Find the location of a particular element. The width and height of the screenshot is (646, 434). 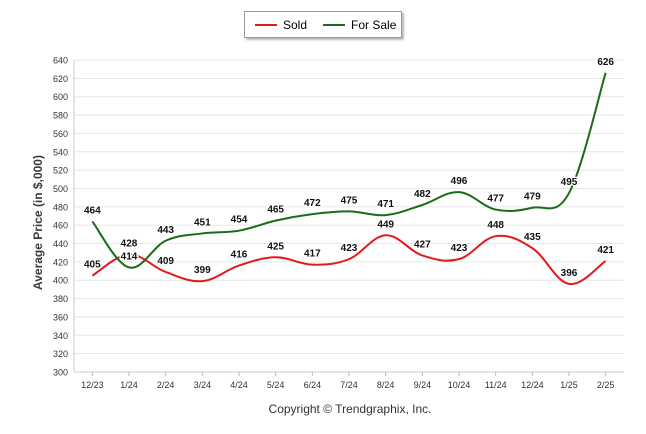

x-tick-label: 10/24 is located at coordinates (459, 385).